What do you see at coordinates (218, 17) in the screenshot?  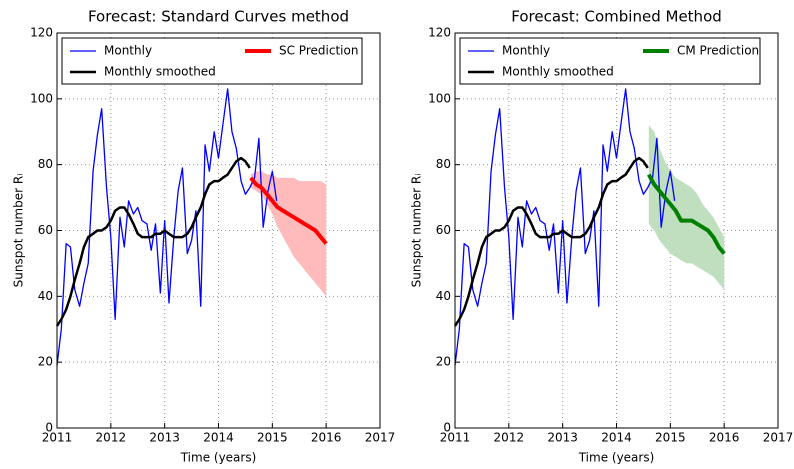 I see `chart-title: Forecast: Standard Curves method` at bounding box center [218, 17].